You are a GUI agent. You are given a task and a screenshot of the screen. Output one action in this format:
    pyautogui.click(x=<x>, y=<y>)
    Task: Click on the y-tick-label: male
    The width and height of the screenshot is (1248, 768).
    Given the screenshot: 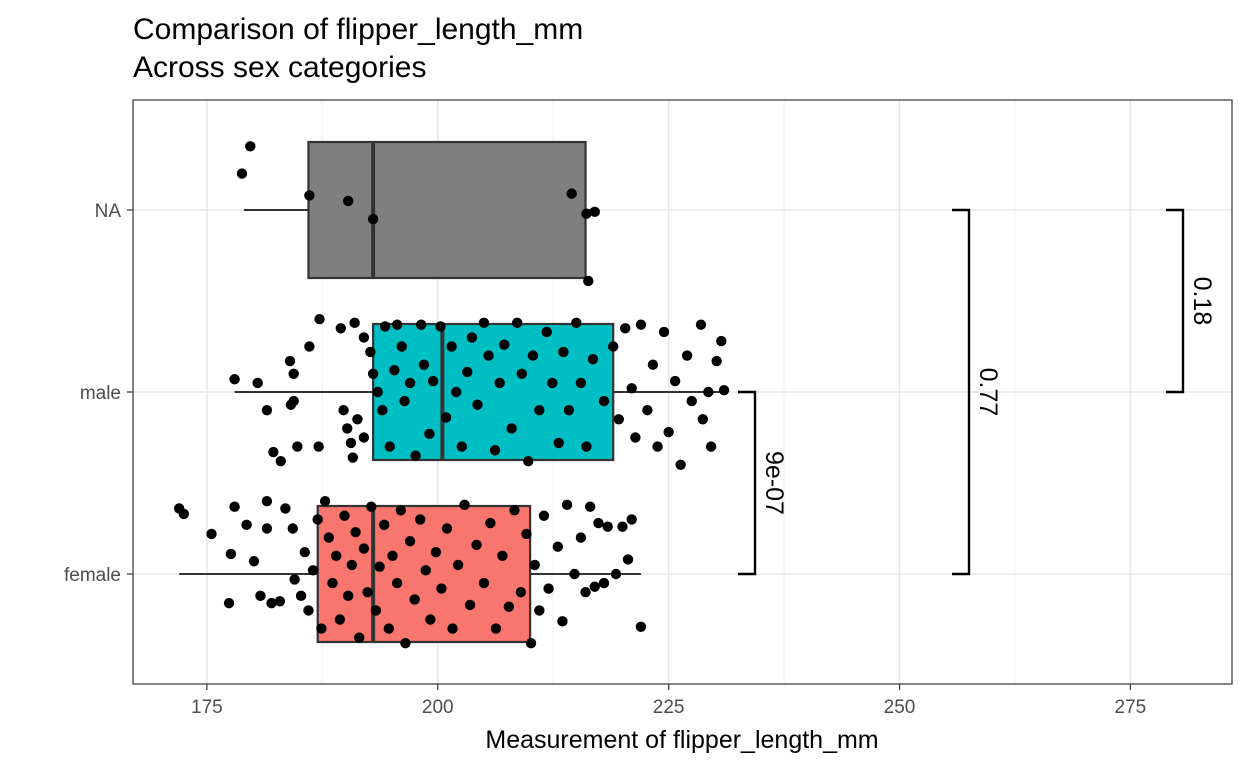 What is the action you would take?
    pyautogui.click(x=100, y=393)
    